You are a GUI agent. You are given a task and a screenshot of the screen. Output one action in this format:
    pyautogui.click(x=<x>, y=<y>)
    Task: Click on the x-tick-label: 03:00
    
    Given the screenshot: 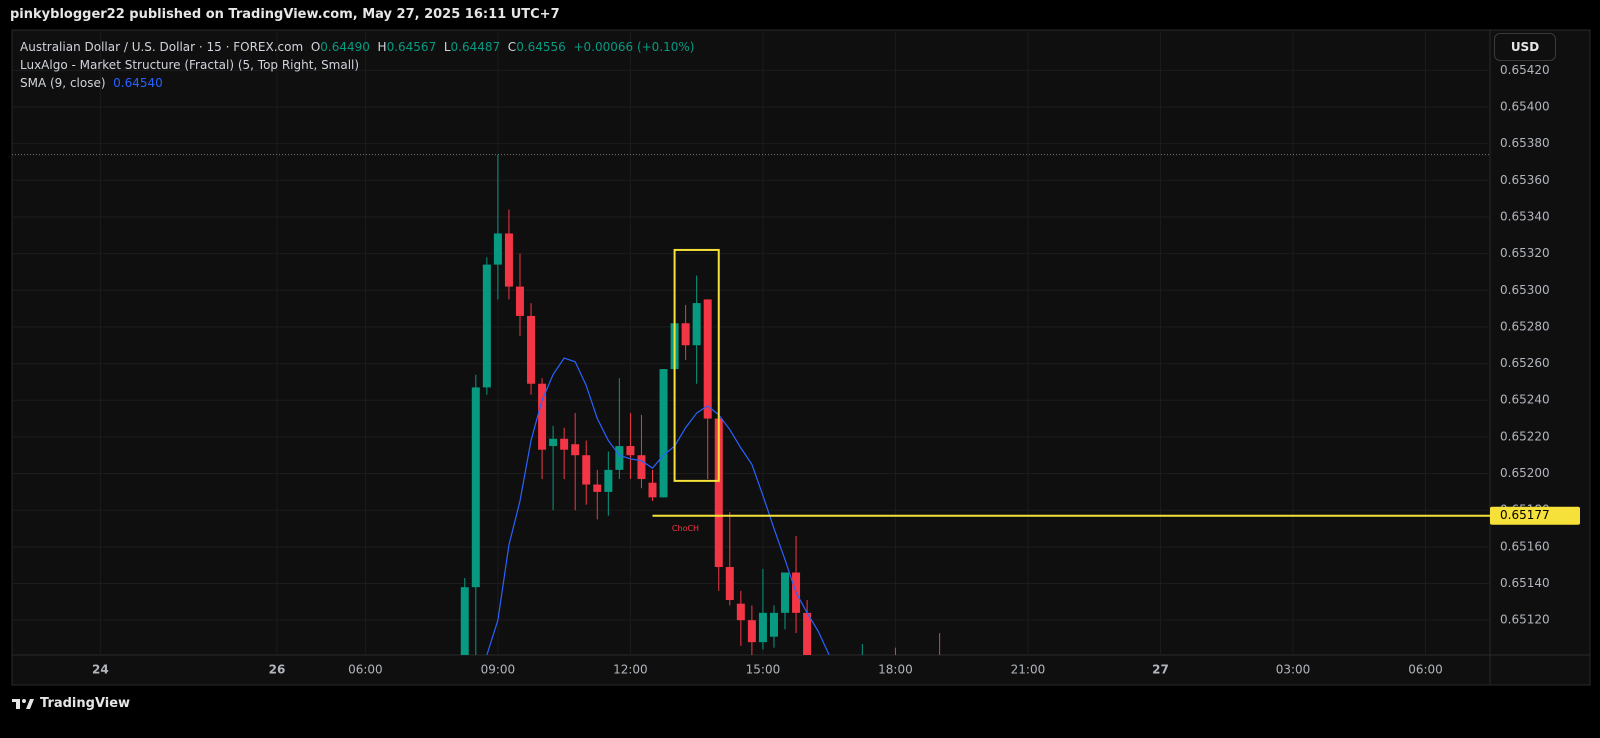 What is the action you would take?
    pyautogui.click(x=1293, y=670)
    